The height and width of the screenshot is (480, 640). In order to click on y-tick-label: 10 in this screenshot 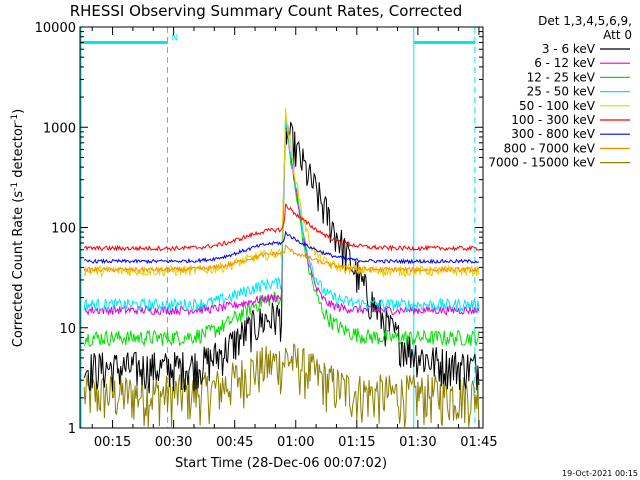, I will do `click(67, 329)`.